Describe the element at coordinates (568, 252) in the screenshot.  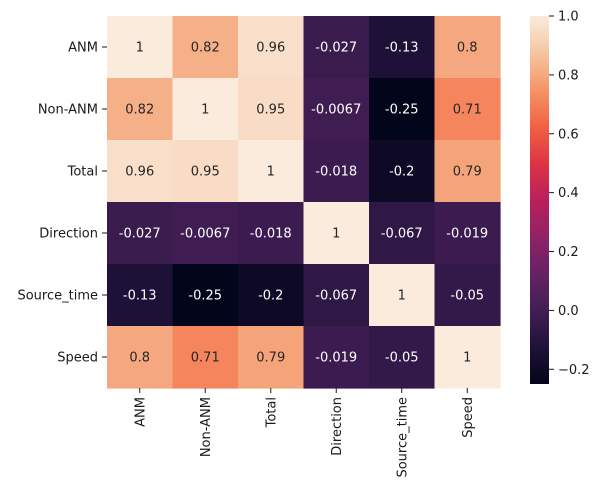
I see `colorbar-tick-label: 0.2` at that location.